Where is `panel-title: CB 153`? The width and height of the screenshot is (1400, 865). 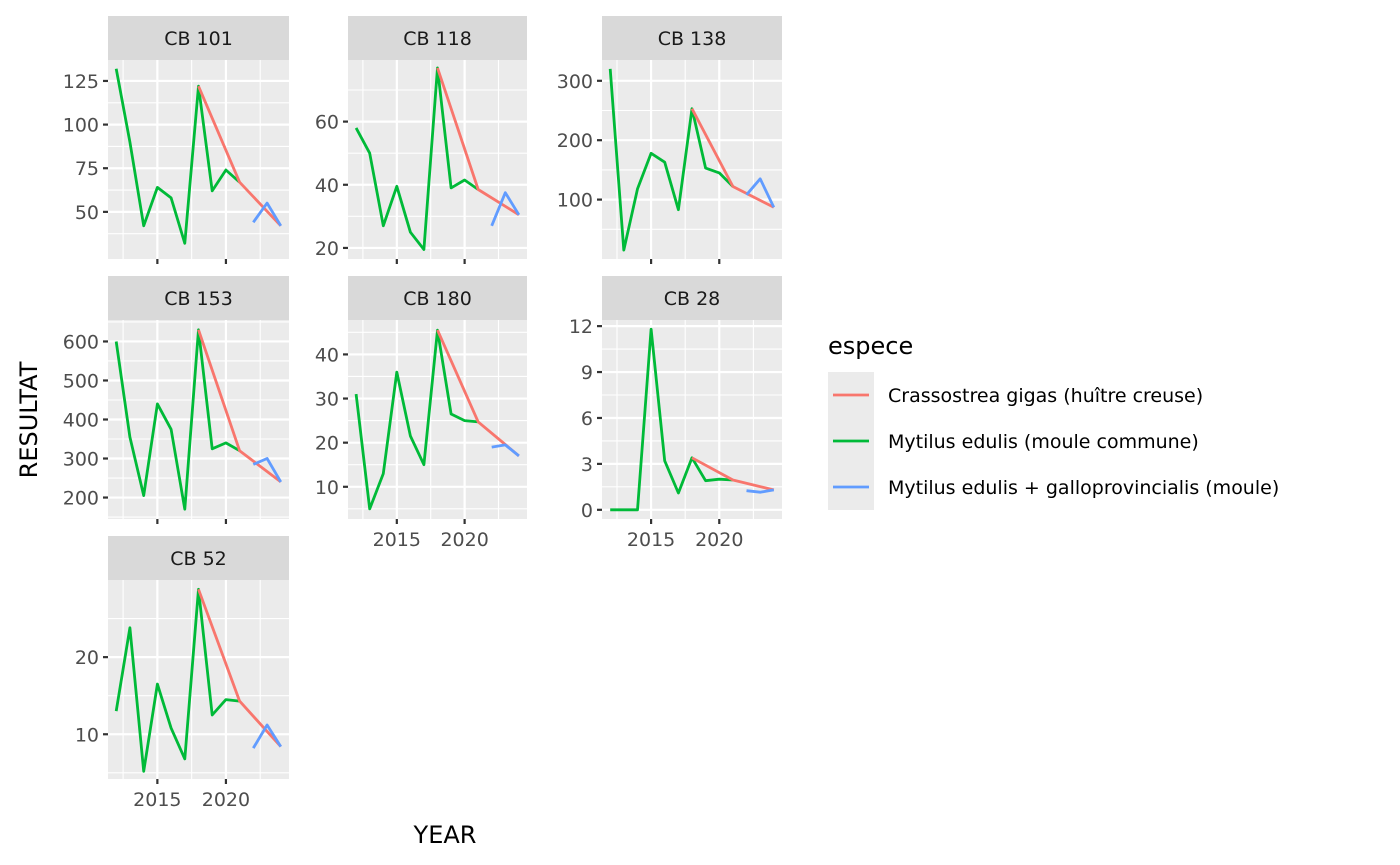
panel-title: CB 153 is located at coordinates (198, 299).